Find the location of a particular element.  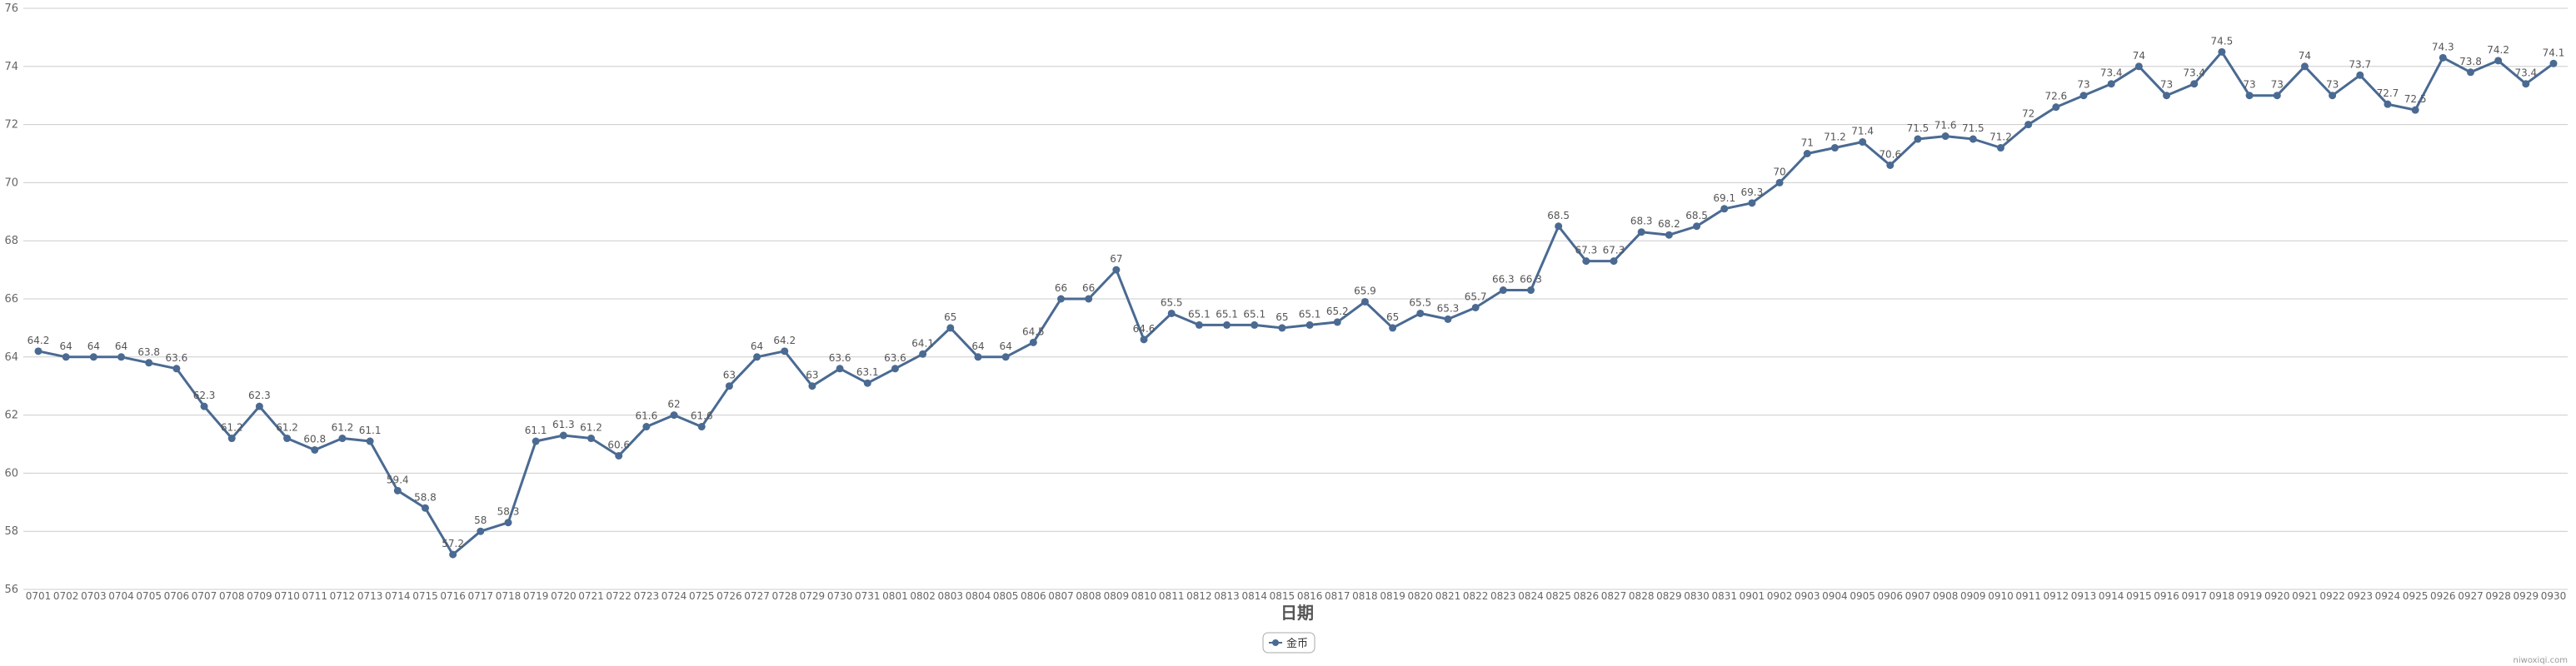

data-label: 64.5 is located at coordinates (1033, 331).